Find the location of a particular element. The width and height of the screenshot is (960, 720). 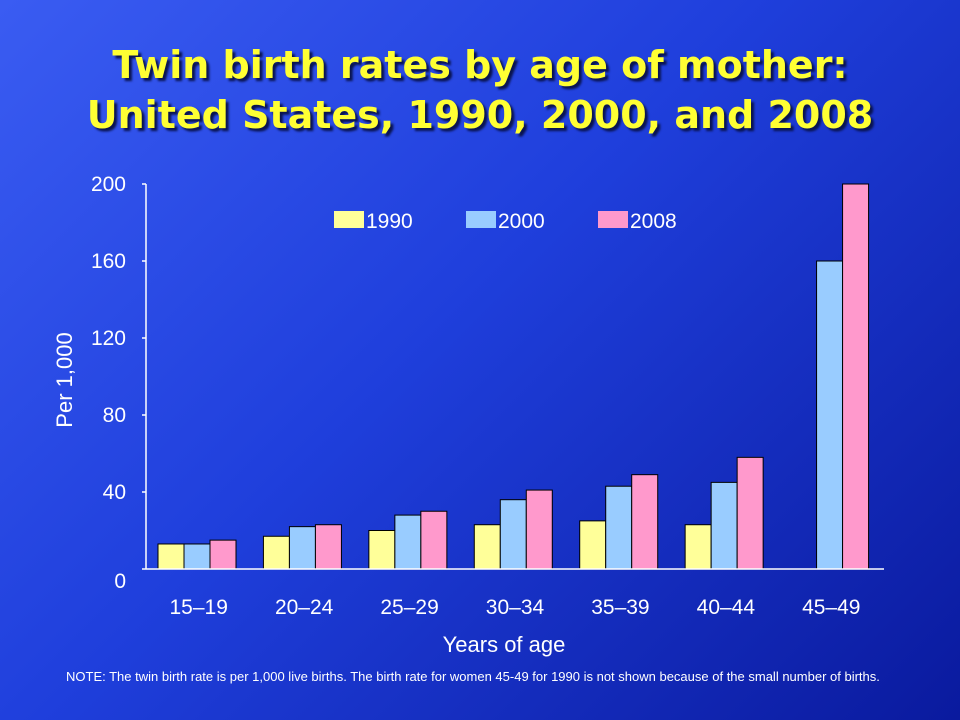

legend-swatch-1990 is located at coordinates (349, 219).